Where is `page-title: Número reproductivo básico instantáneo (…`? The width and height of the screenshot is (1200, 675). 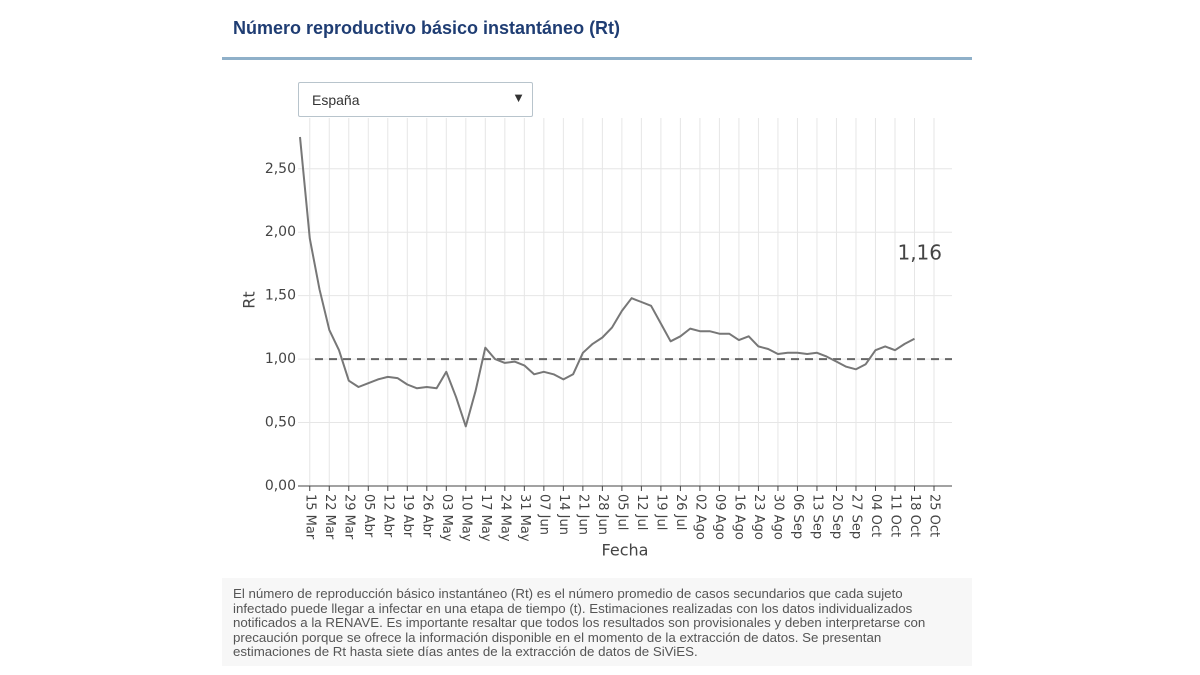 page-title: Número reproductivo básico instantáneo (… is located at coordinates (427, 28).